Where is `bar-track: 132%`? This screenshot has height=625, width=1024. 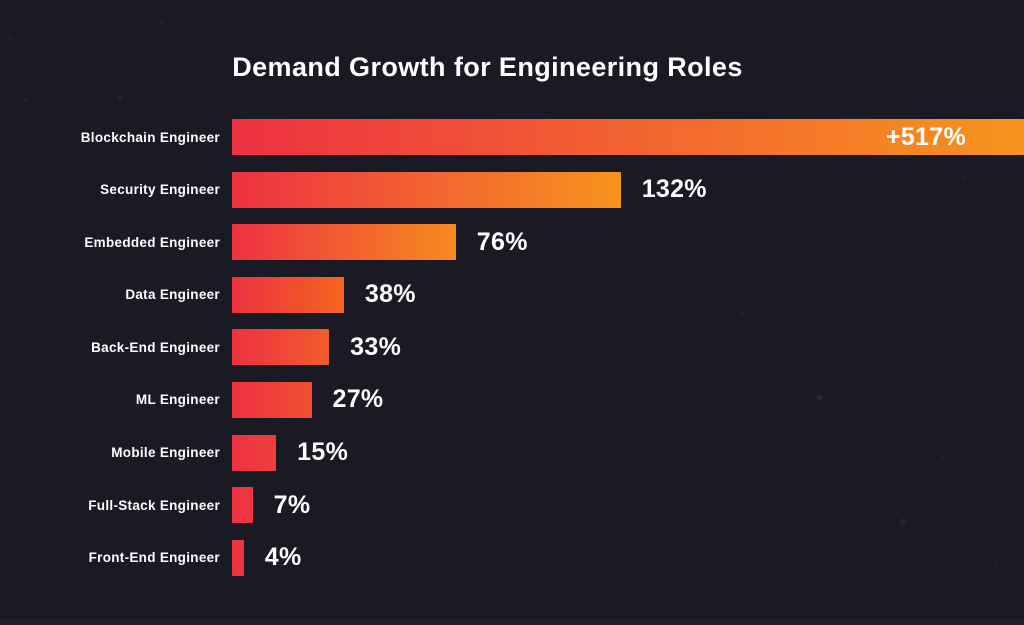
bar-track: 132% is located at coordinates (628, 189).